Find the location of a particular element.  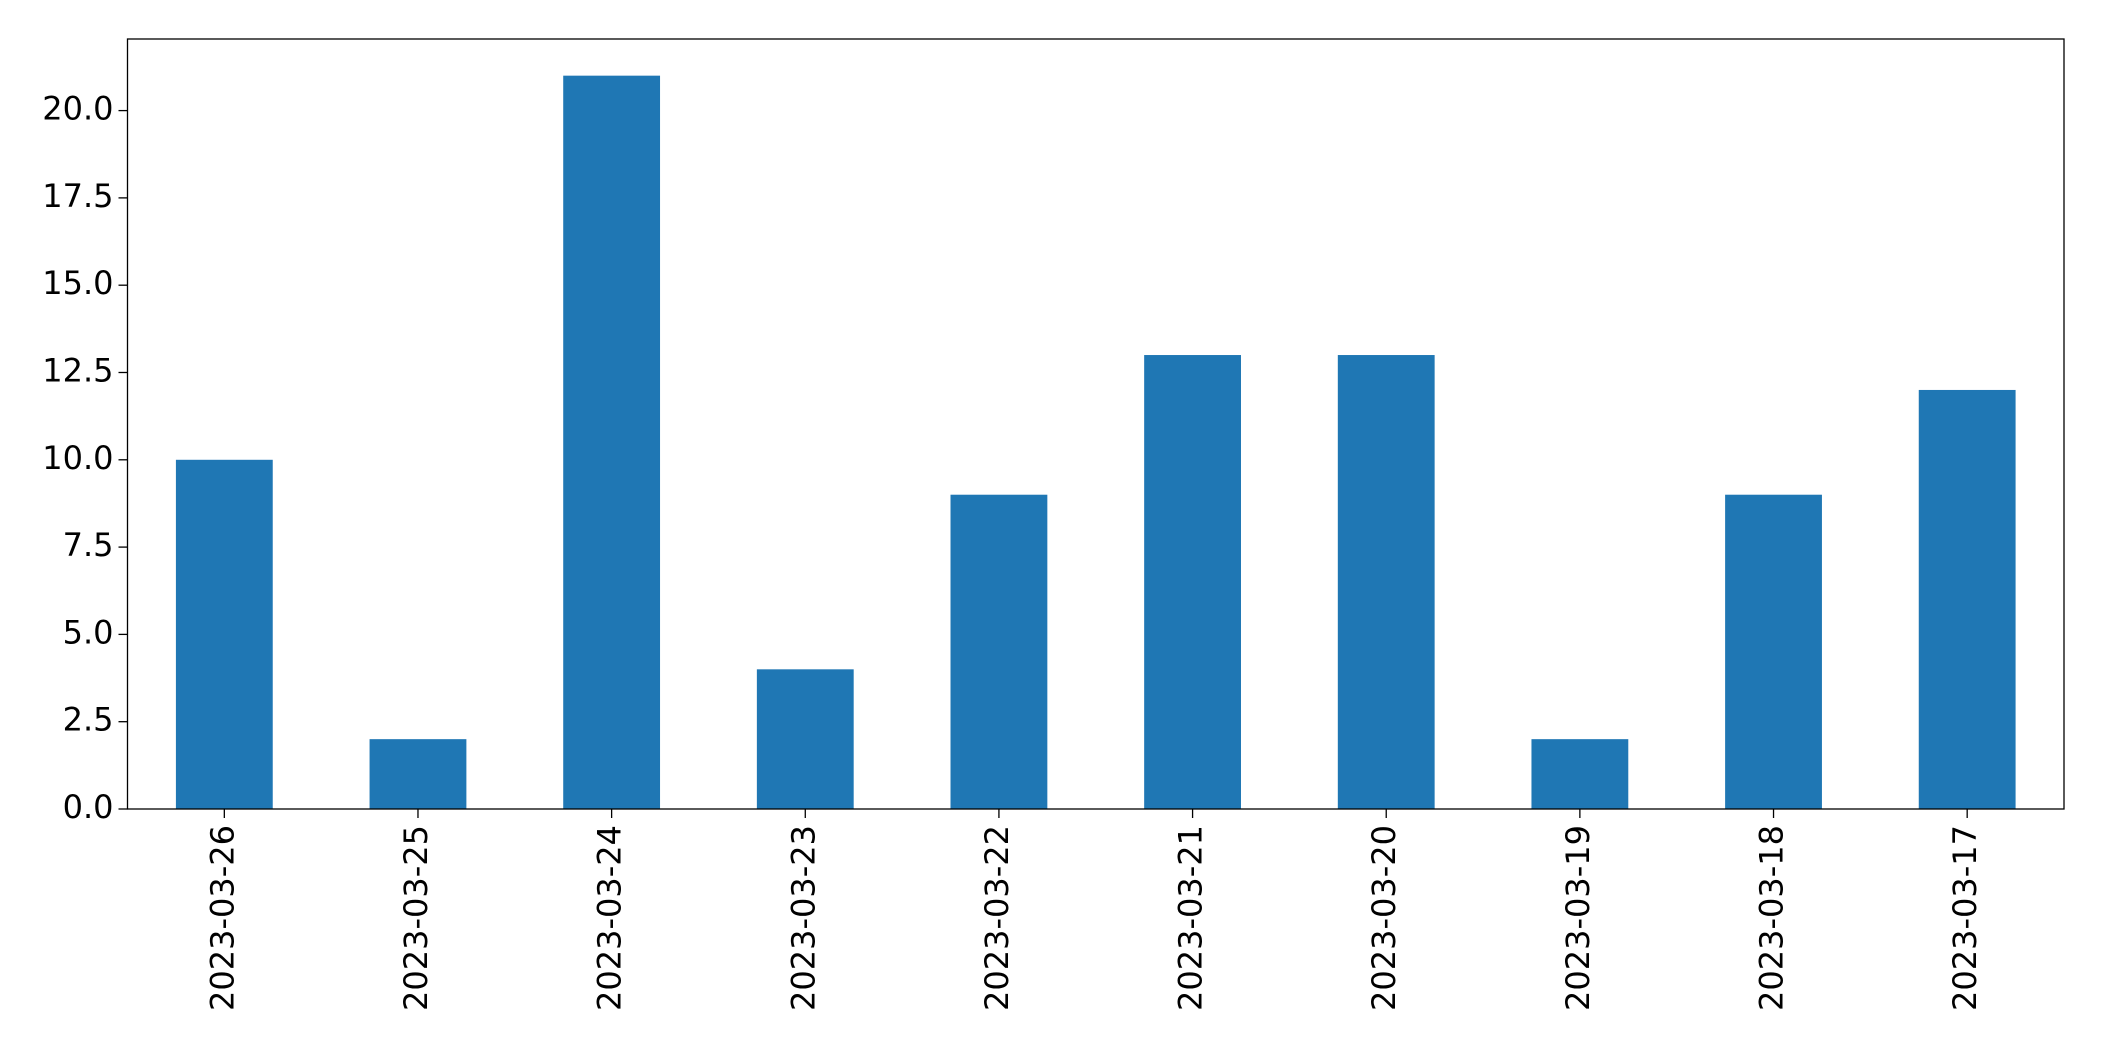

x-tick-label: 2023-03-18 is located at coordinates (1772, 918).